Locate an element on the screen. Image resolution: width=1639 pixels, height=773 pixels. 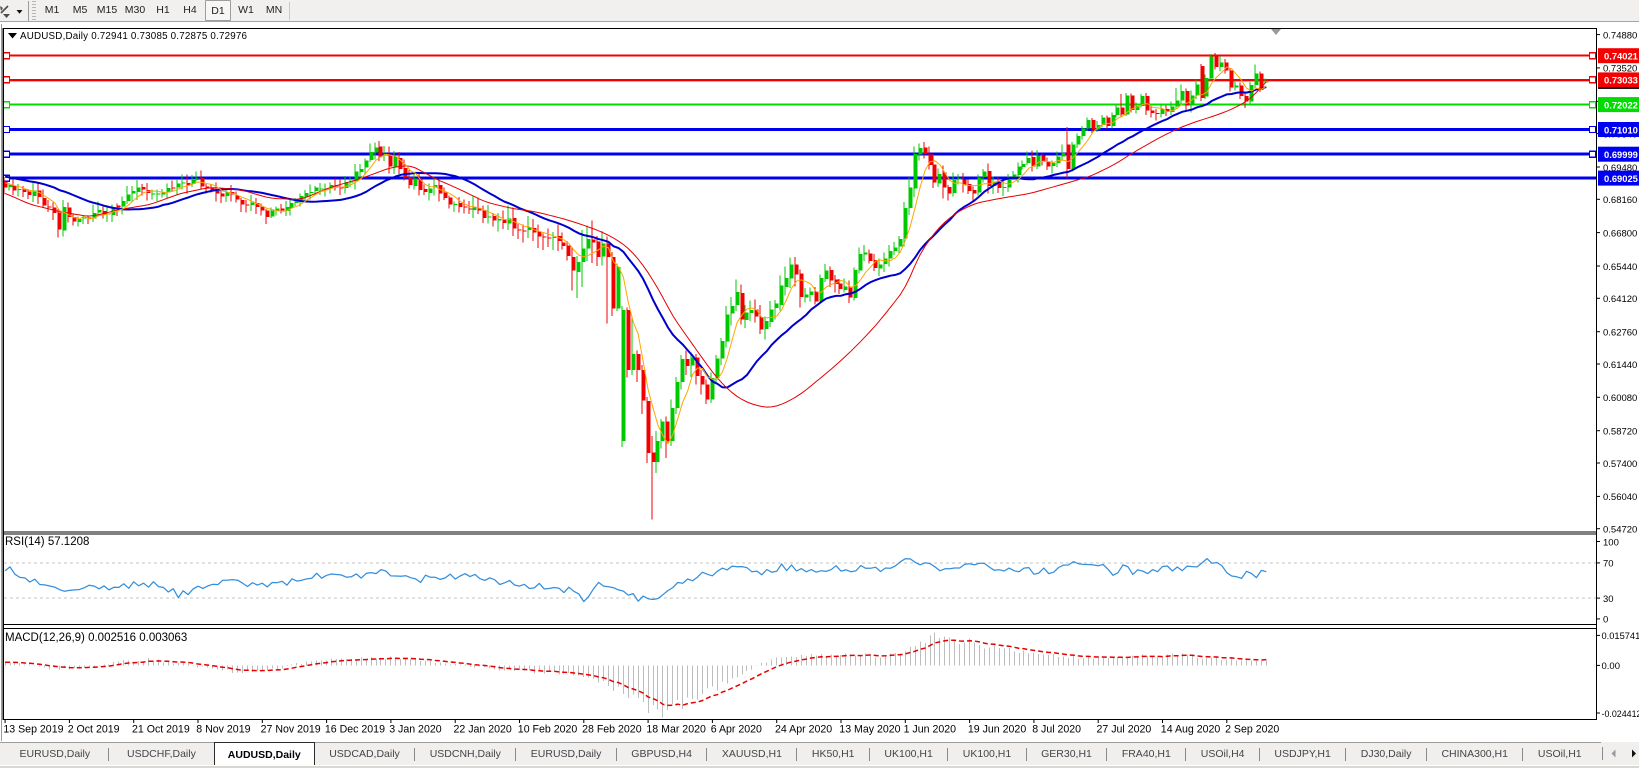
svg-text: 13 Sep 2019 is located at coordinates (33, 729).